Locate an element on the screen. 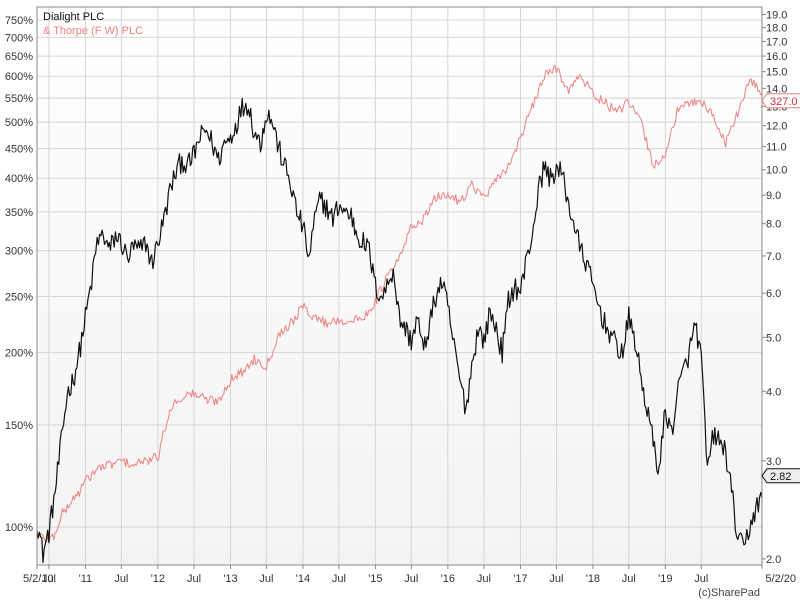 The height and width of the screenshot is (600, 800). x-tick-label: '12 is located at coordinates (158, 579).